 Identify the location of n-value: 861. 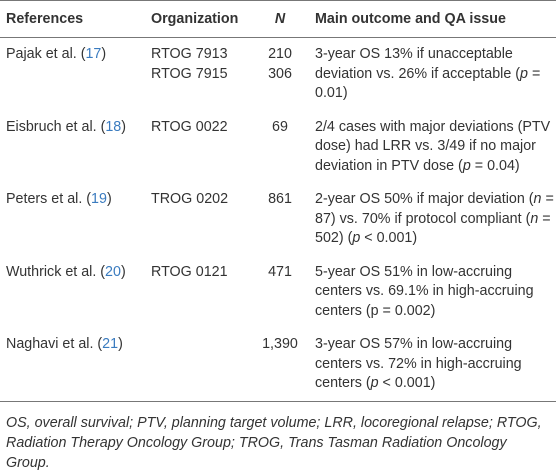
(280, 199).